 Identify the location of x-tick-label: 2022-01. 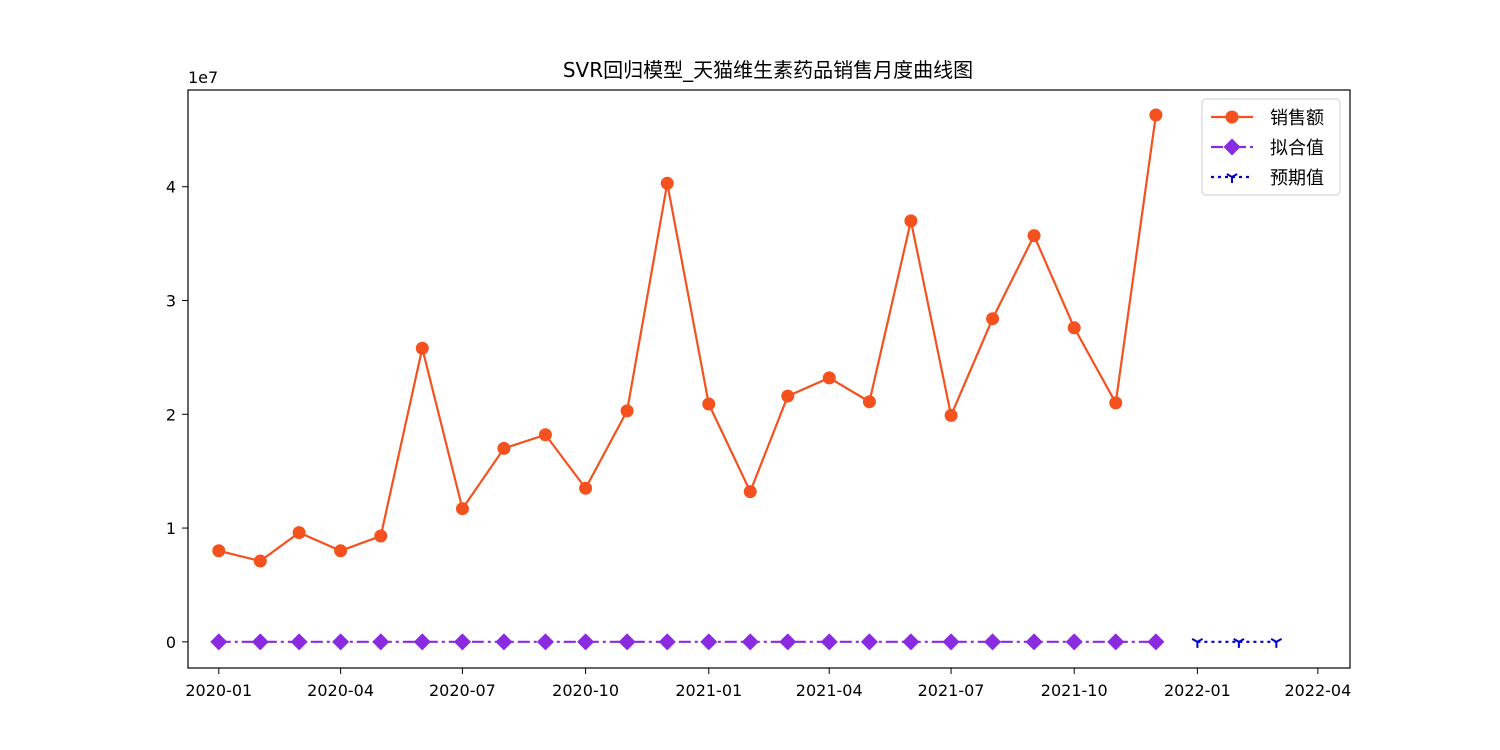
(1197, 690).